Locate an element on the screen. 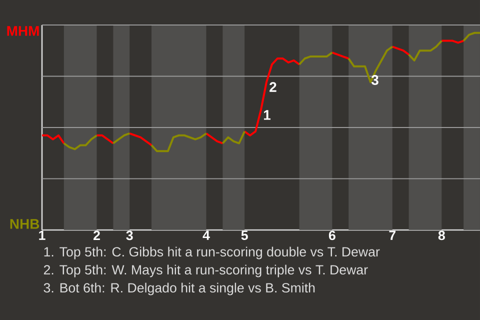 The width and height of the screenshot is (480, 320). x-tick-label: 6 is located at coordinates (332, 235).